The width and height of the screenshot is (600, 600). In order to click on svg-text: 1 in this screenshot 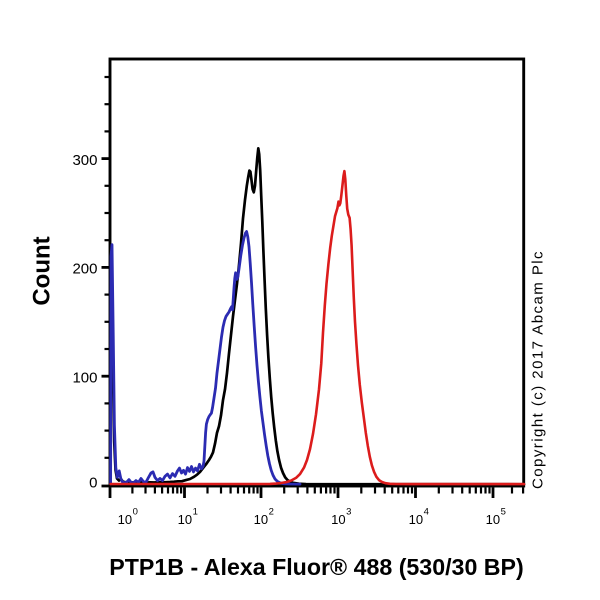, I will do `click(195, 512)`.